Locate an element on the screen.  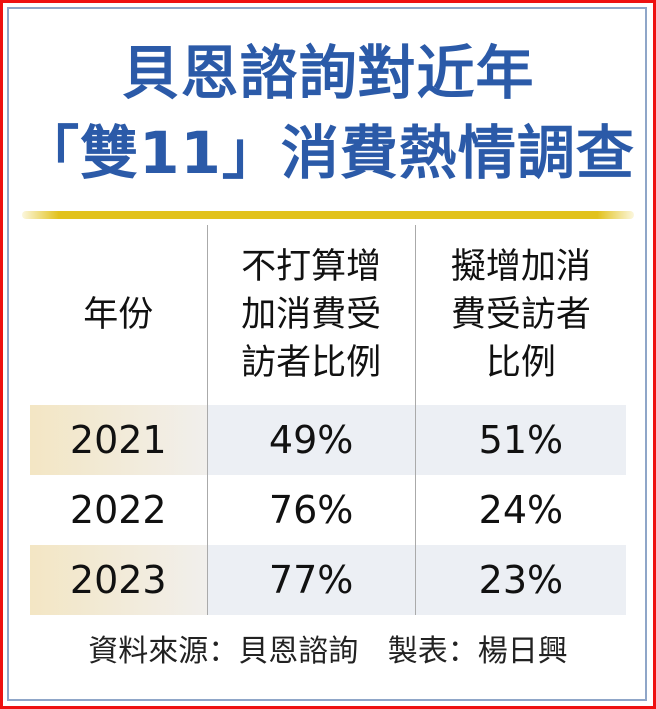
year-cell: 2021 is located at coordinates (118, 440).